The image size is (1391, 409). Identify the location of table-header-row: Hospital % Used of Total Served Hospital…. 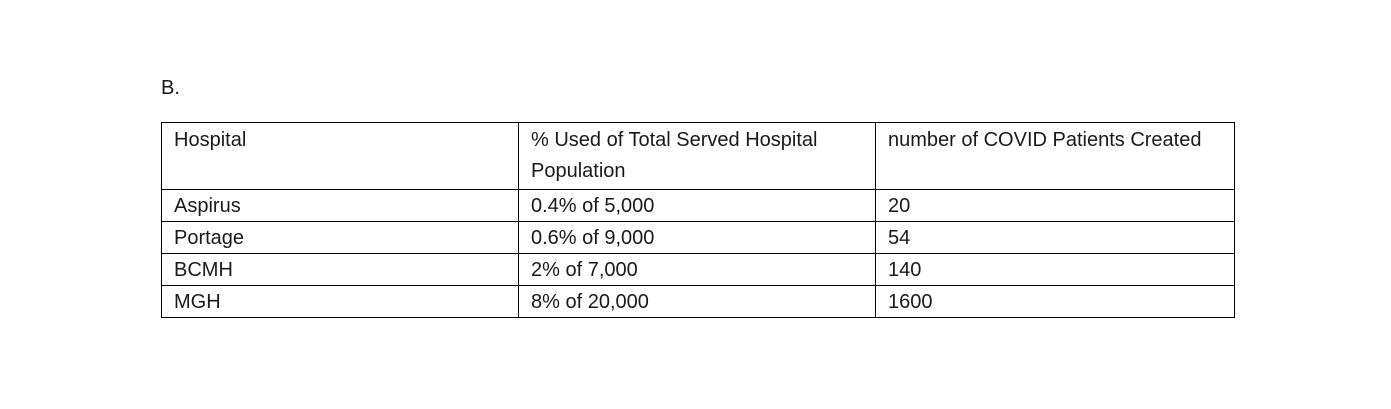
(698, 156).